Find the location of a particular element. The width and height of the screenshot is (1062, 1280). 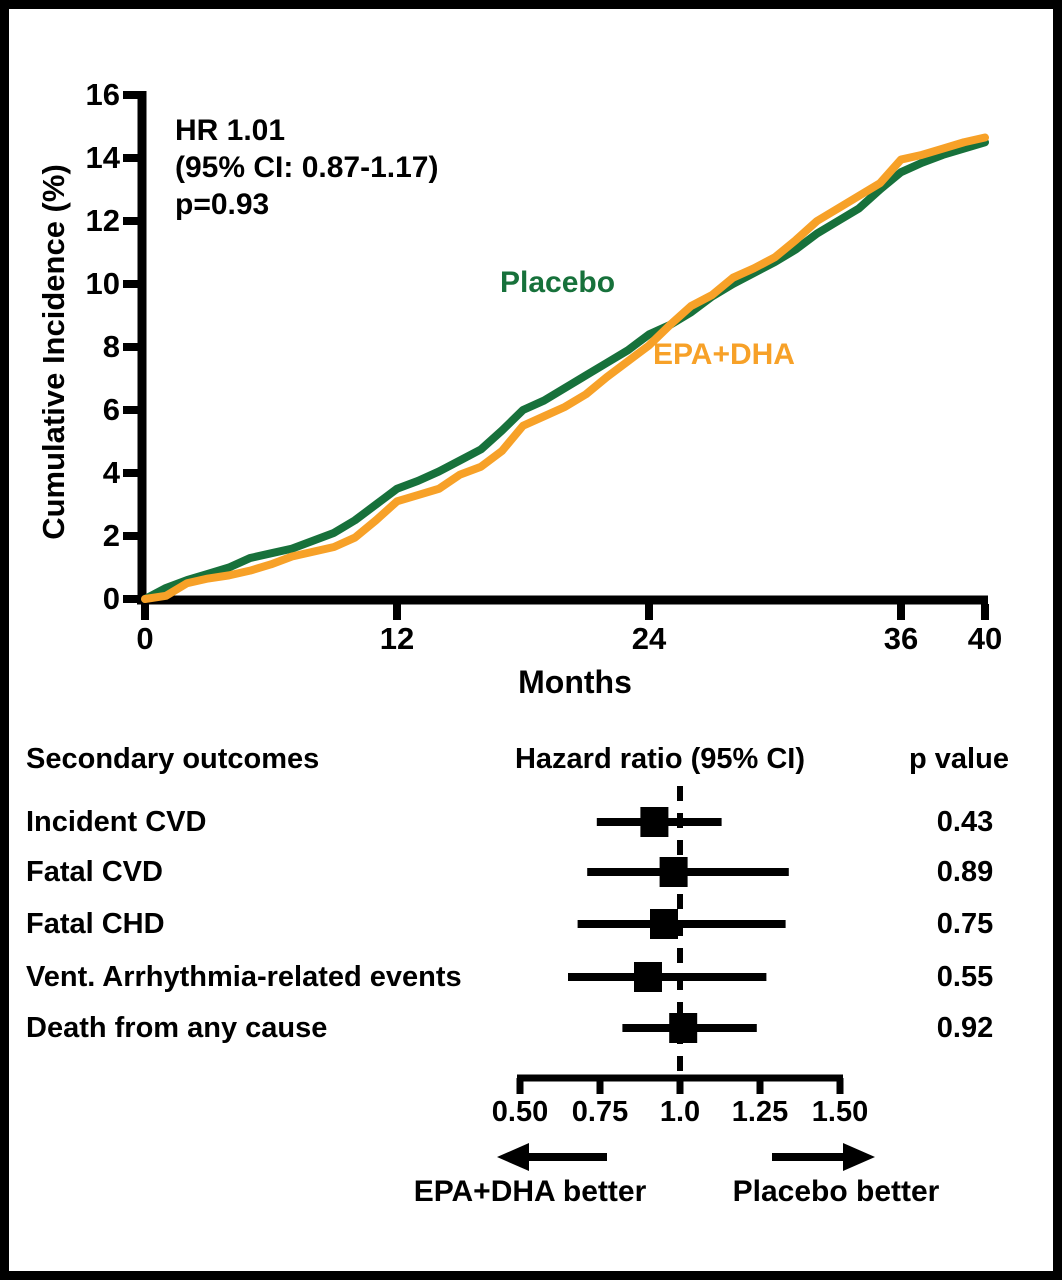

forest-row-pvalue: 0.43 is located at coordinates (965, 822).